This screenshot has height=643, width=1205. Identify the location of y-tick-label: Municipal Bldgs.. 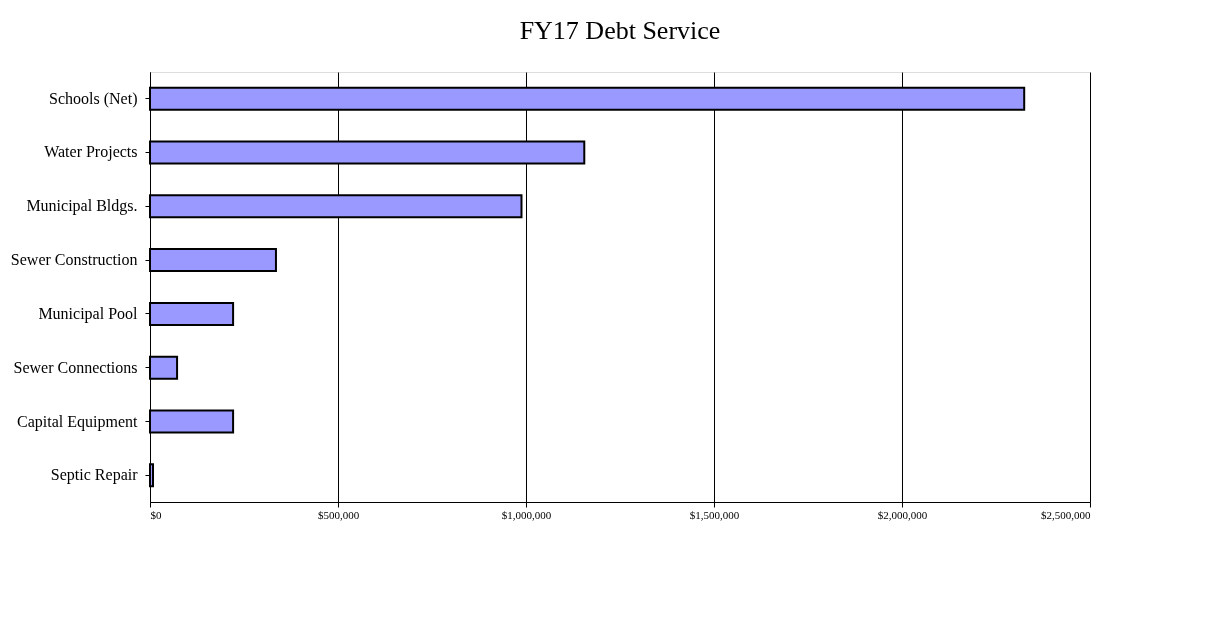
(82, 206).